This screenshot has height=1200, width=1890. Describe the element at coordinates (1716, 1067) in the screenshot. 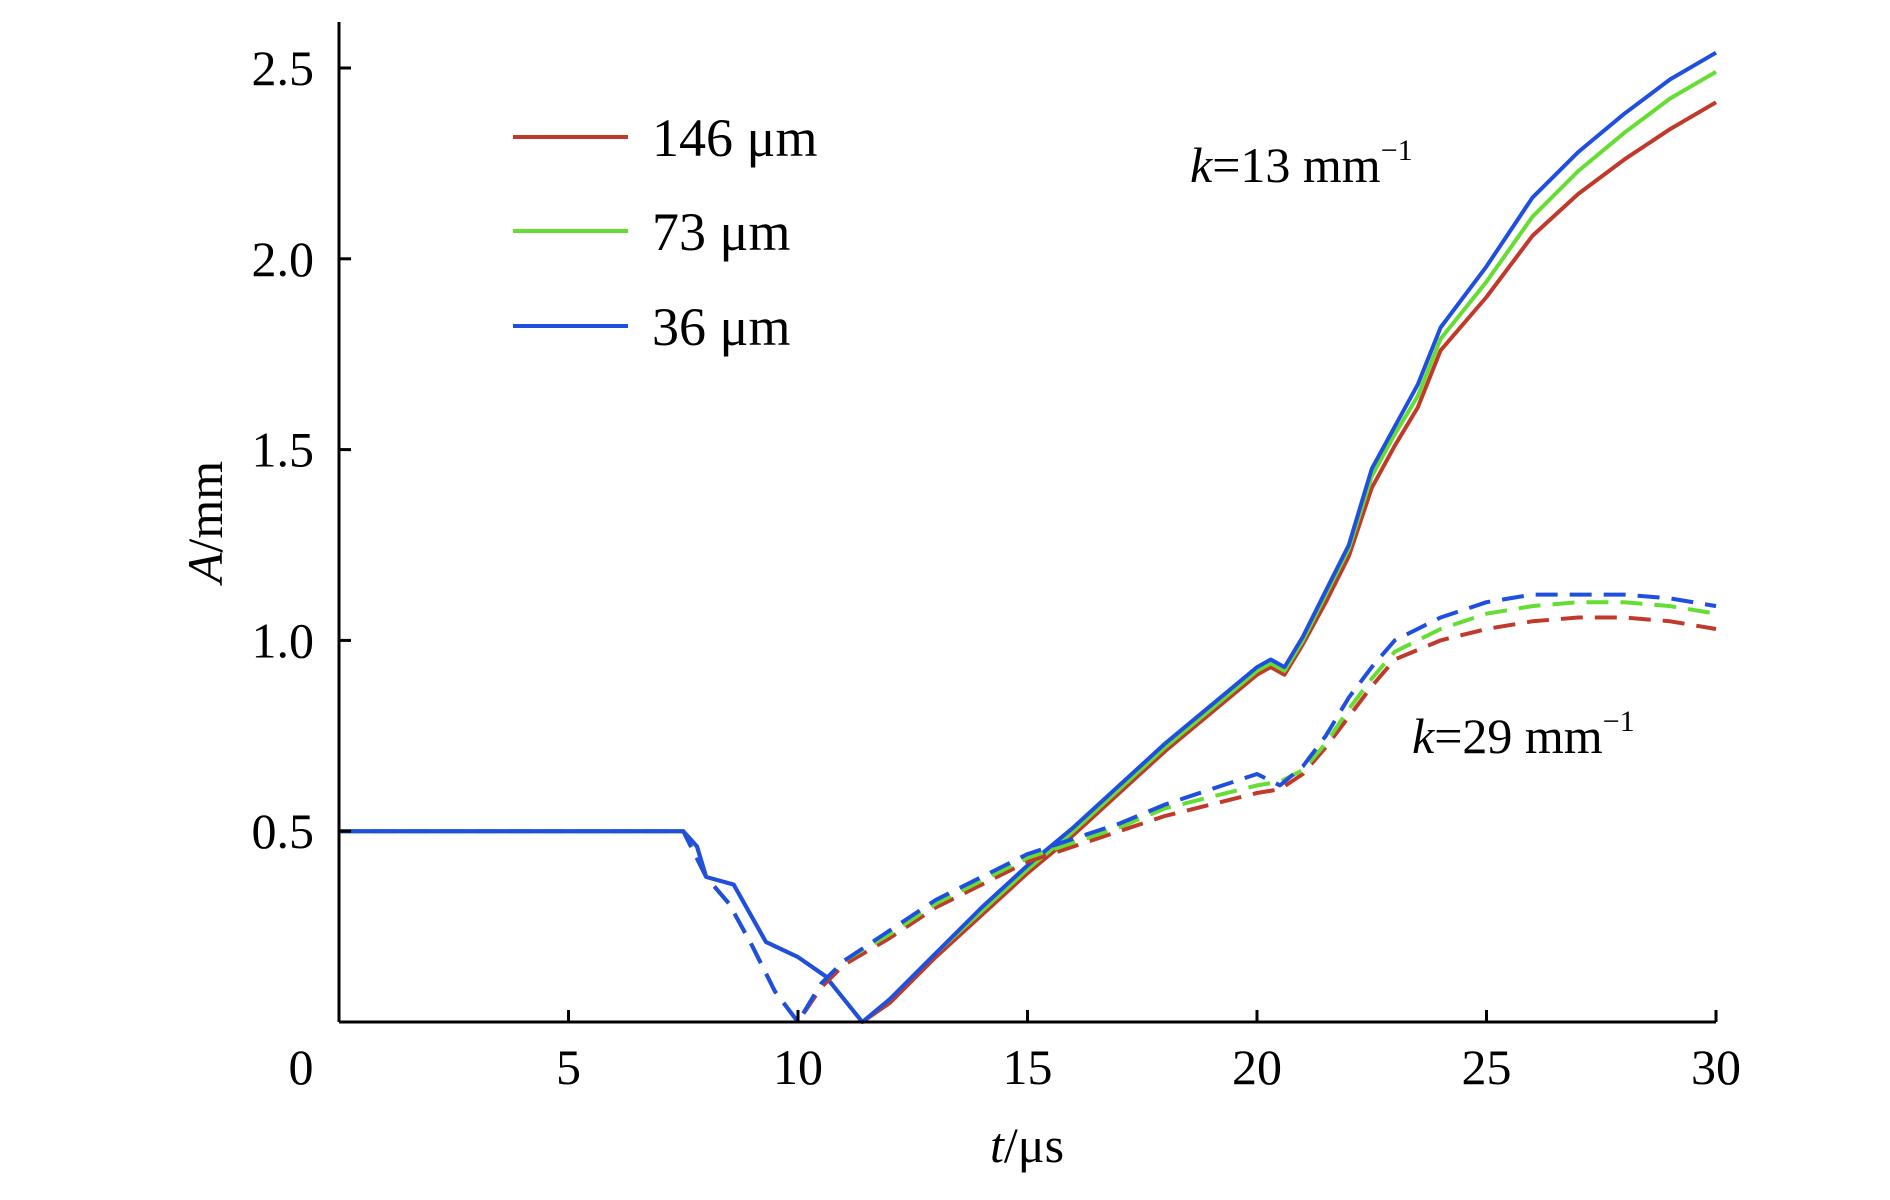

I see `x-tick-label: 30` at that location.